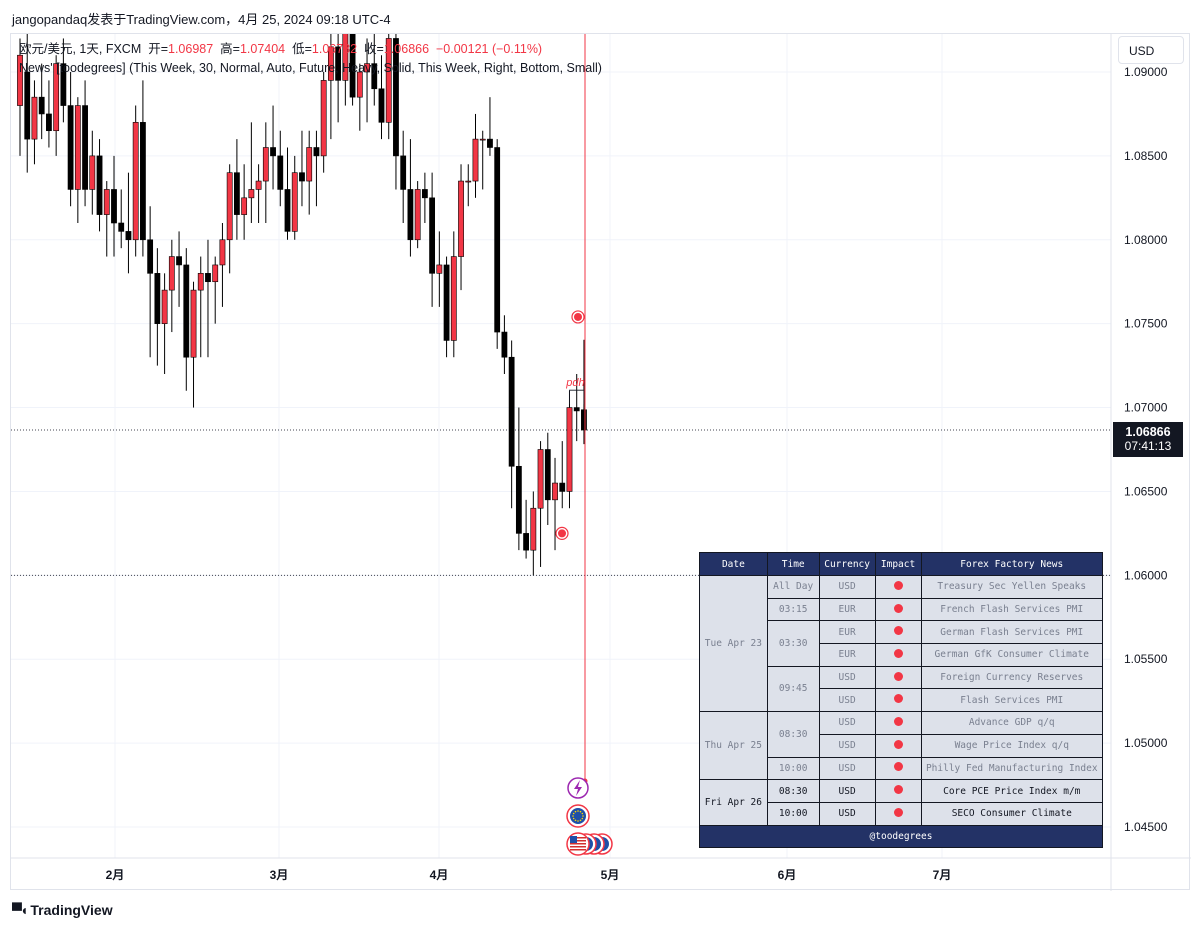 This screenshot has height=930, width=1200. Describe the element at coordinates (62, 910) in the screenshot. I see `tradingview-logo: ▀◖ TradingView` at that location.